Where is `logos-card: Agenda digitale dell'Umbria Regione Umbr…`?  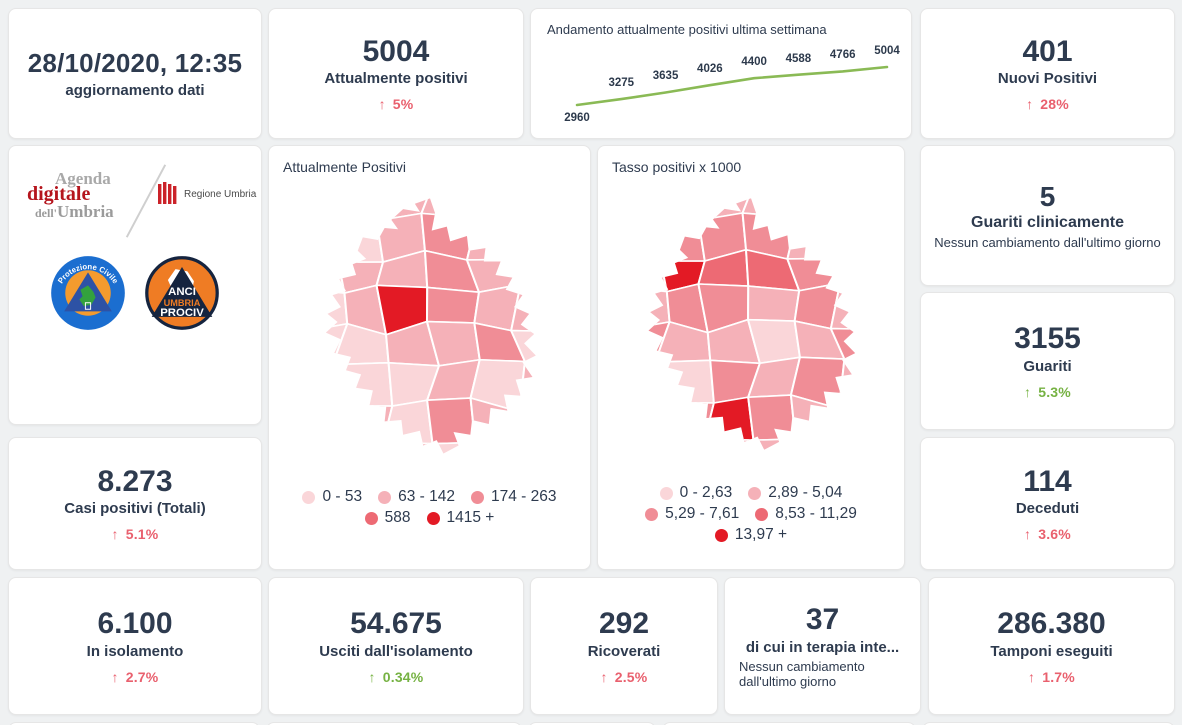
logos-card: Agenda digitale dell'Umbria Regione Umbr… is located at coordinates (135, 285).